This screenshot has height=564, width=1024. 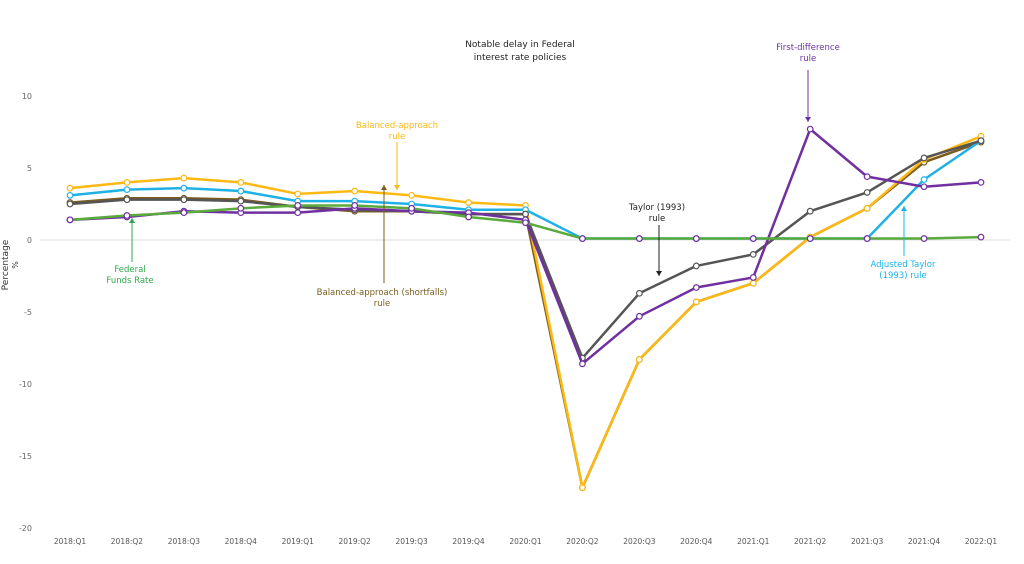 I want to click on x-tick-label: 2020:Q1, so click(x=525, y=541).